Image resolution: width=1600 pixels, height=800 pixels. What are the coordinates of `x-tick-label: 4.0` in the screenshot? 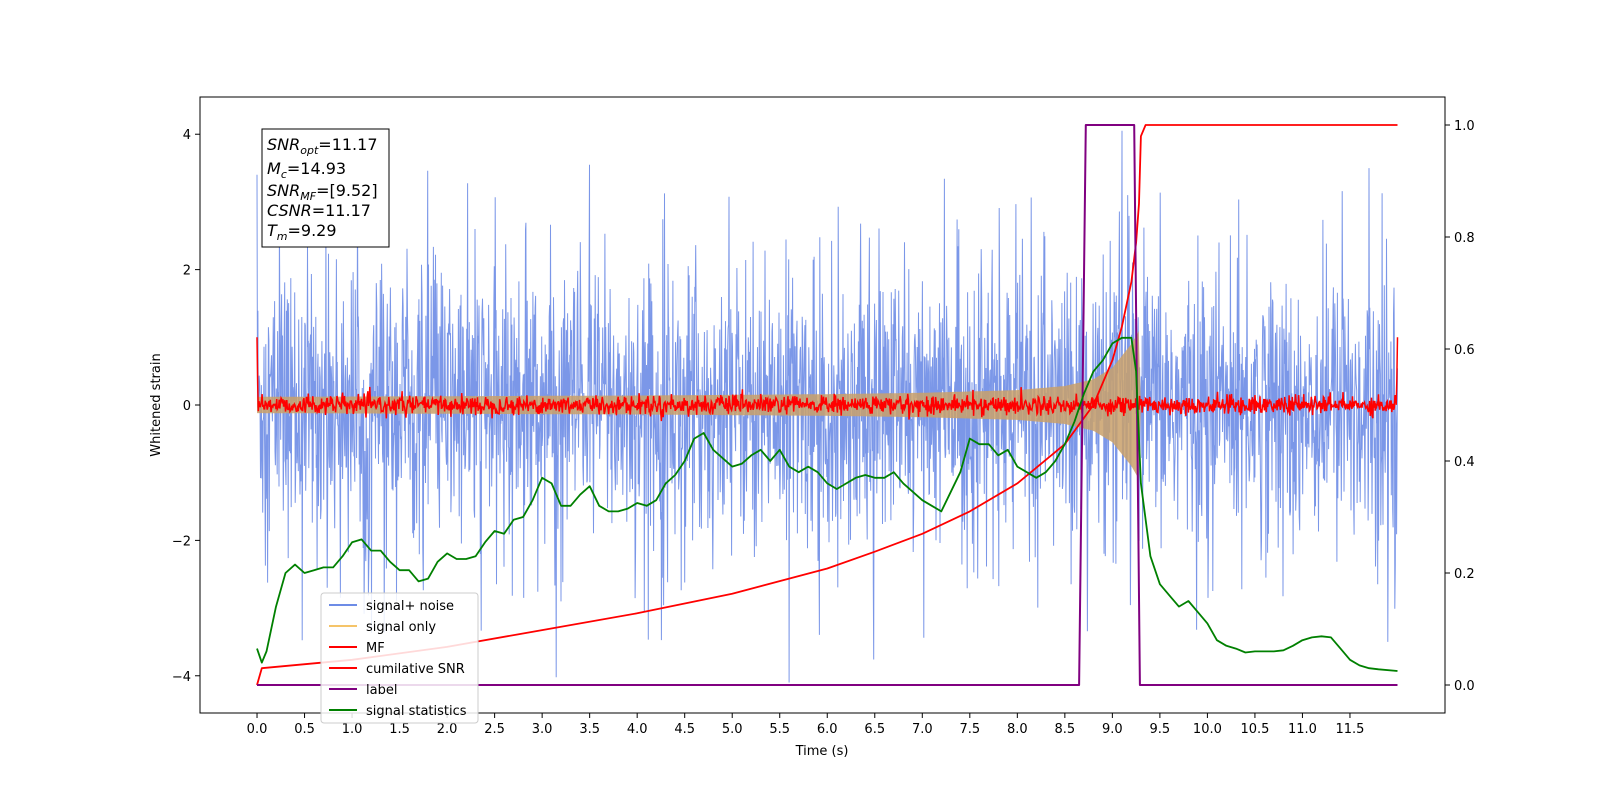 It's located at (637, 729).